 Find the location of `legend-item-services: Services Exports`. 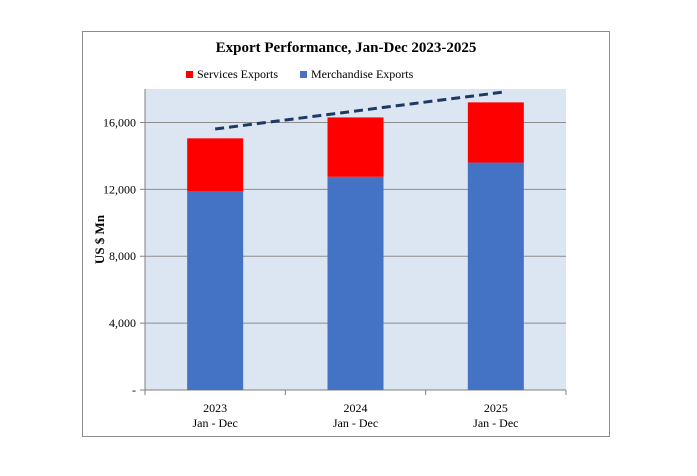

legend-item-services: Services Exports is located at coordinates (232, 74).